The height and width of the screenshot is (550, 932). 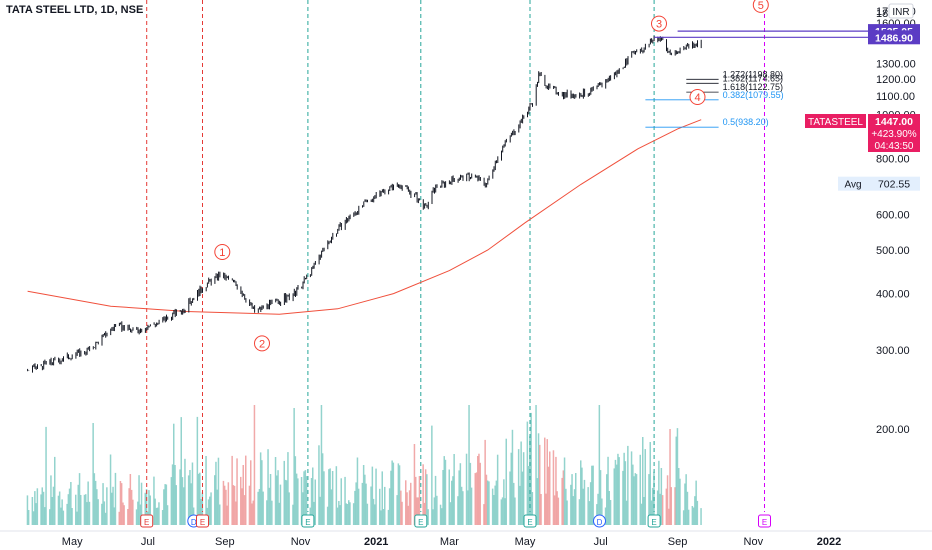 I want to click on fib-label: 1.618(1122.75), so click(x=753, y=87).